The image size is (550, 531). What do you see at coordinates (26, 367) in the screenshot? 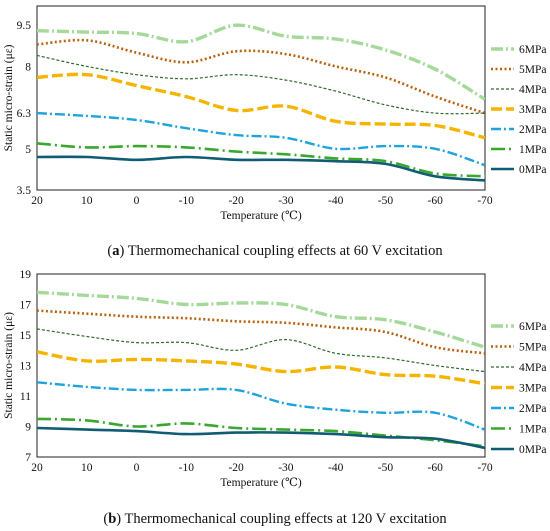
I see `y-tick-label: 13` at bounding box center [26, 367].